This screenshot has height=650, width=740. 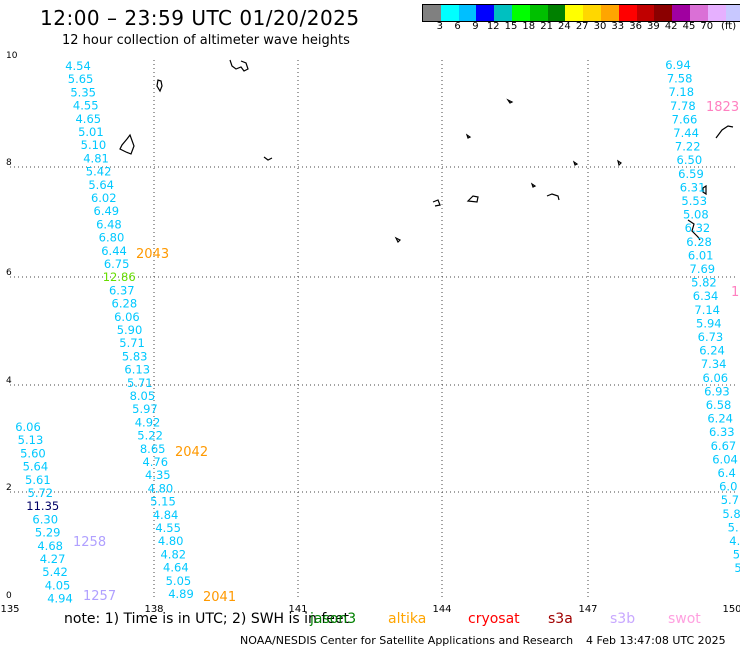 I want to click on track-a-value: 4.64, so click(x=176, y=568).